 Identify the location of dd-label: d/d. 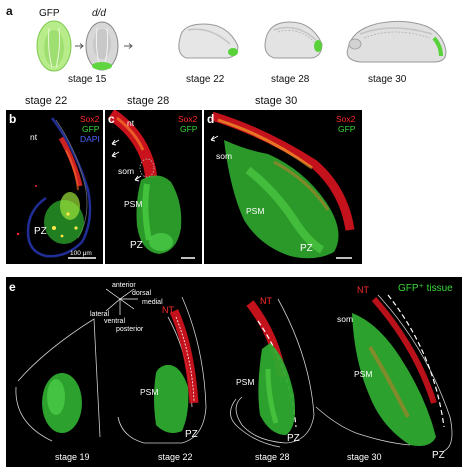
(99, 13).